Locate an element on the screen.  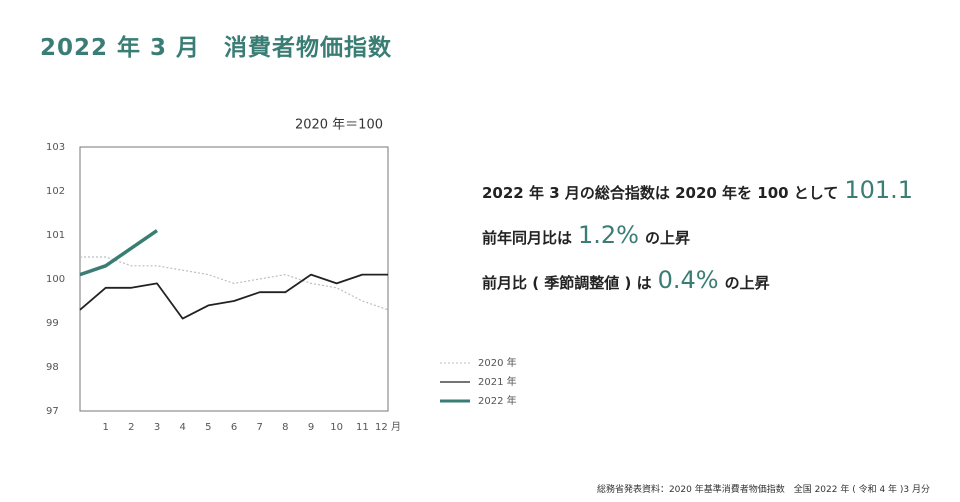
summary-line: 前年同月比は 1.2% の上昇 is located at coordinates (586, 235).